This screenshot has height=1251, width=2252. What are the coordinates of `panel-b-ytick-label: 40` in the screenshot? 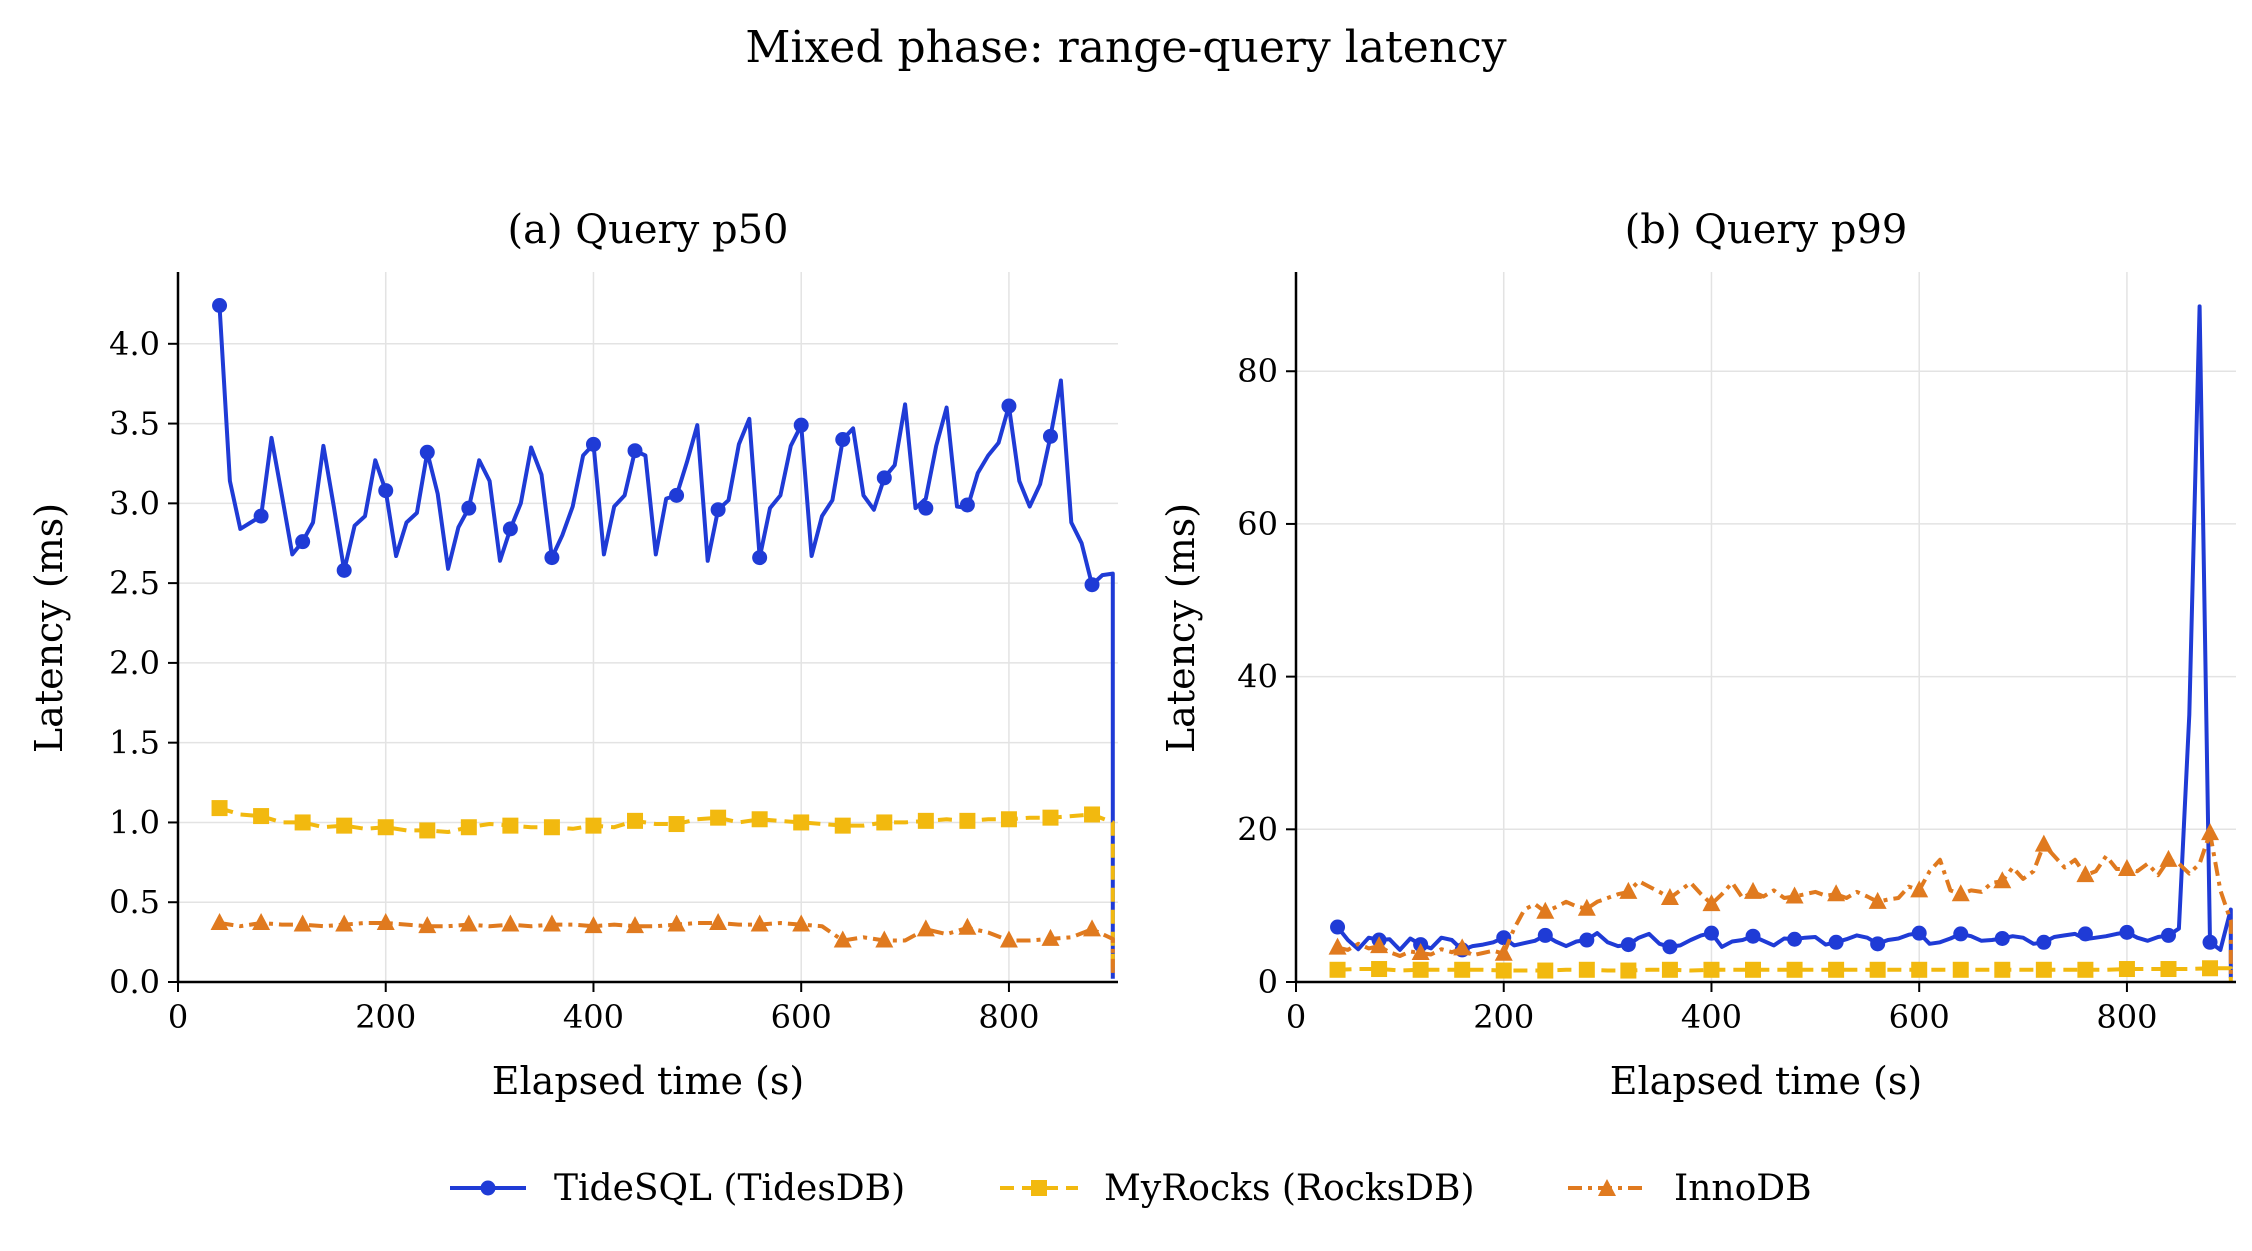 It's located at (1257, 677).